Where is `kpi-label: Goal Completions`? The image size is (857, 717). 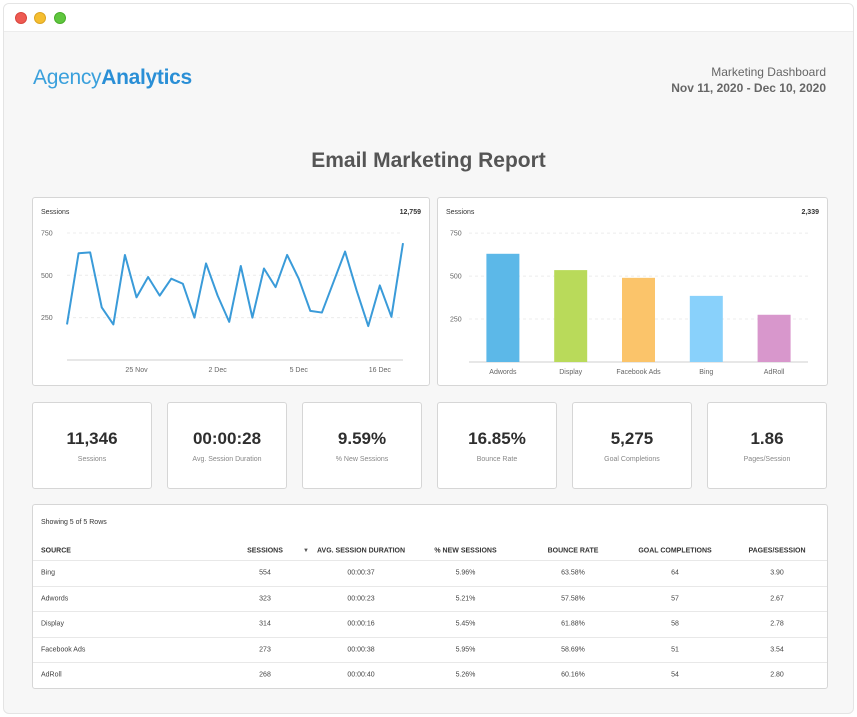 kpi-label: Goal Completions is located at coordinates (632, 459).